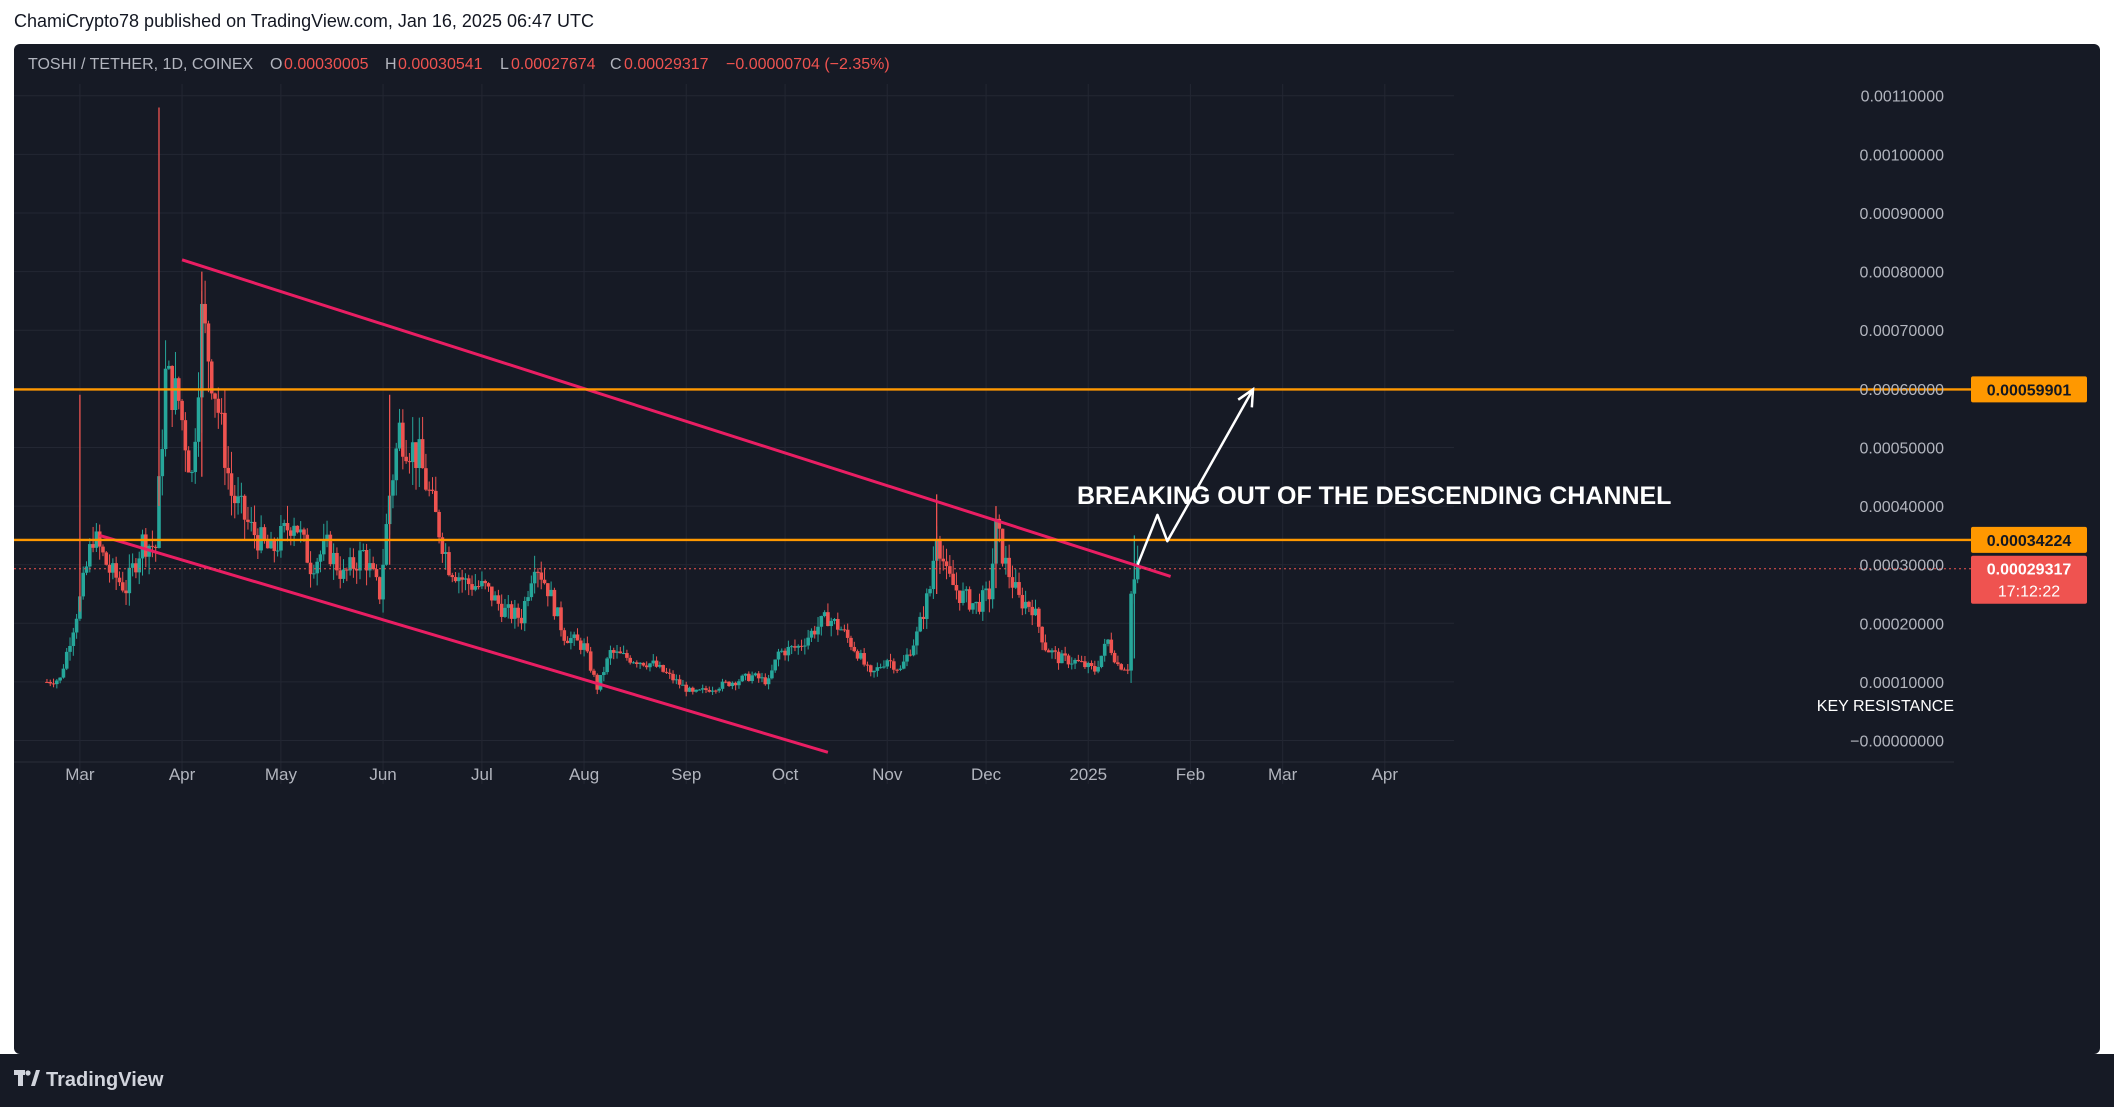  What do you see at coordinates (2029, 579) in the screenshot?
I see `last-price-tag: 0.00029317 17:12:22` at bounding box center [2029, 579].